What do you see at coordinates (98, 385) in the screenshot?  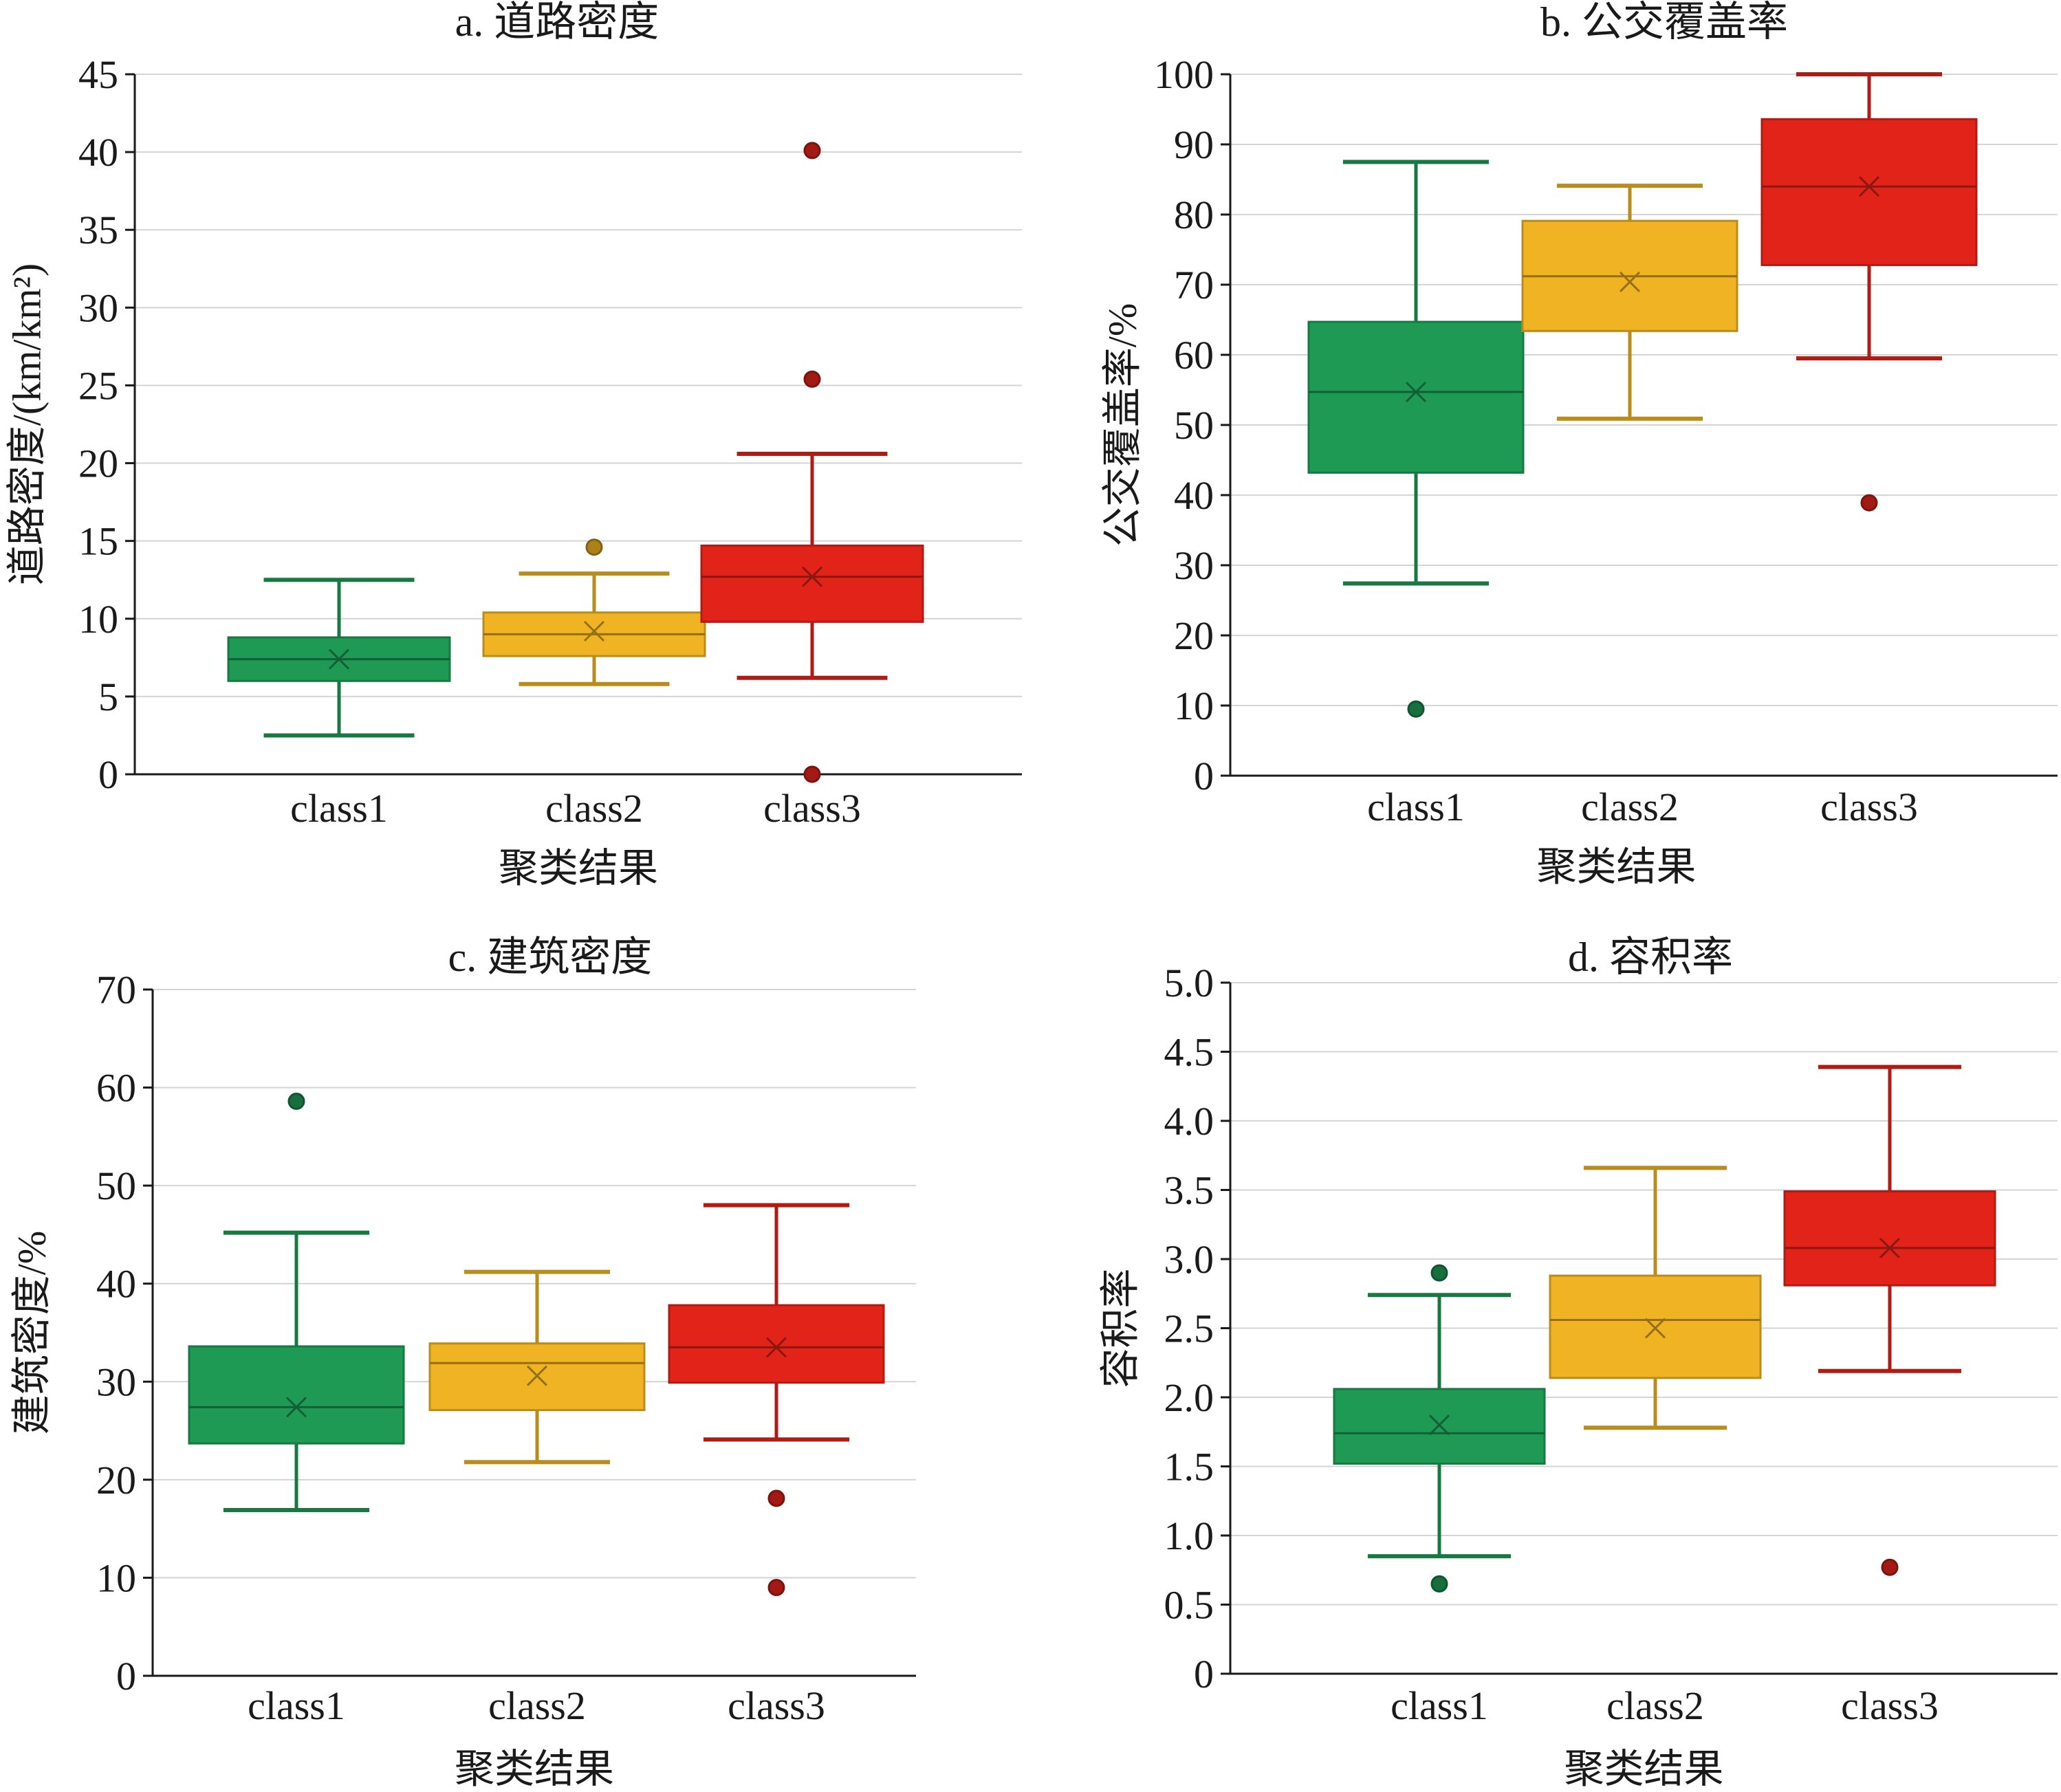 I see `y-tick-label: 25` at bounding box center [98, 385].